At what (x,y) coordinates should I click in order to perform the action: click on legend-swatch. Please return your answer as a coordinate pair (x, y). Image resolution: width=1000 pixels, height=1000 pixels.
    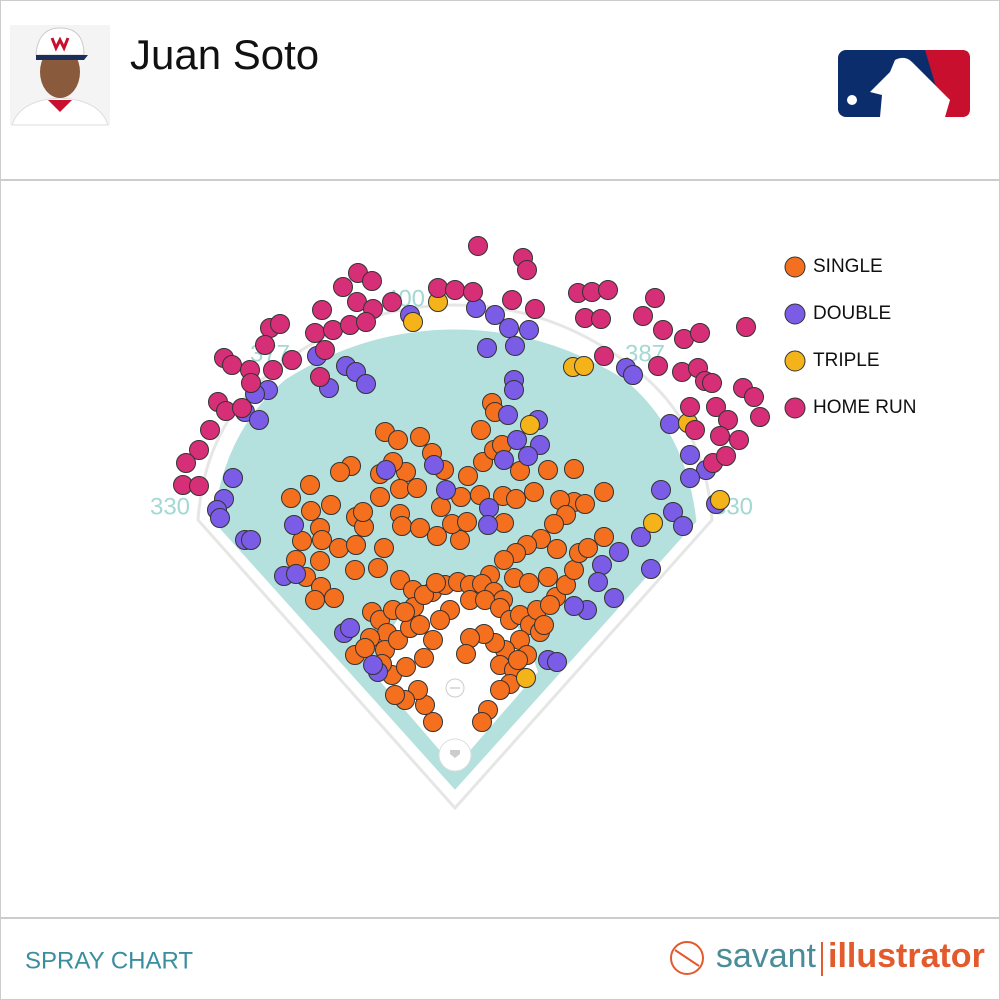
    Looking at the image, I should click on (795, 361).